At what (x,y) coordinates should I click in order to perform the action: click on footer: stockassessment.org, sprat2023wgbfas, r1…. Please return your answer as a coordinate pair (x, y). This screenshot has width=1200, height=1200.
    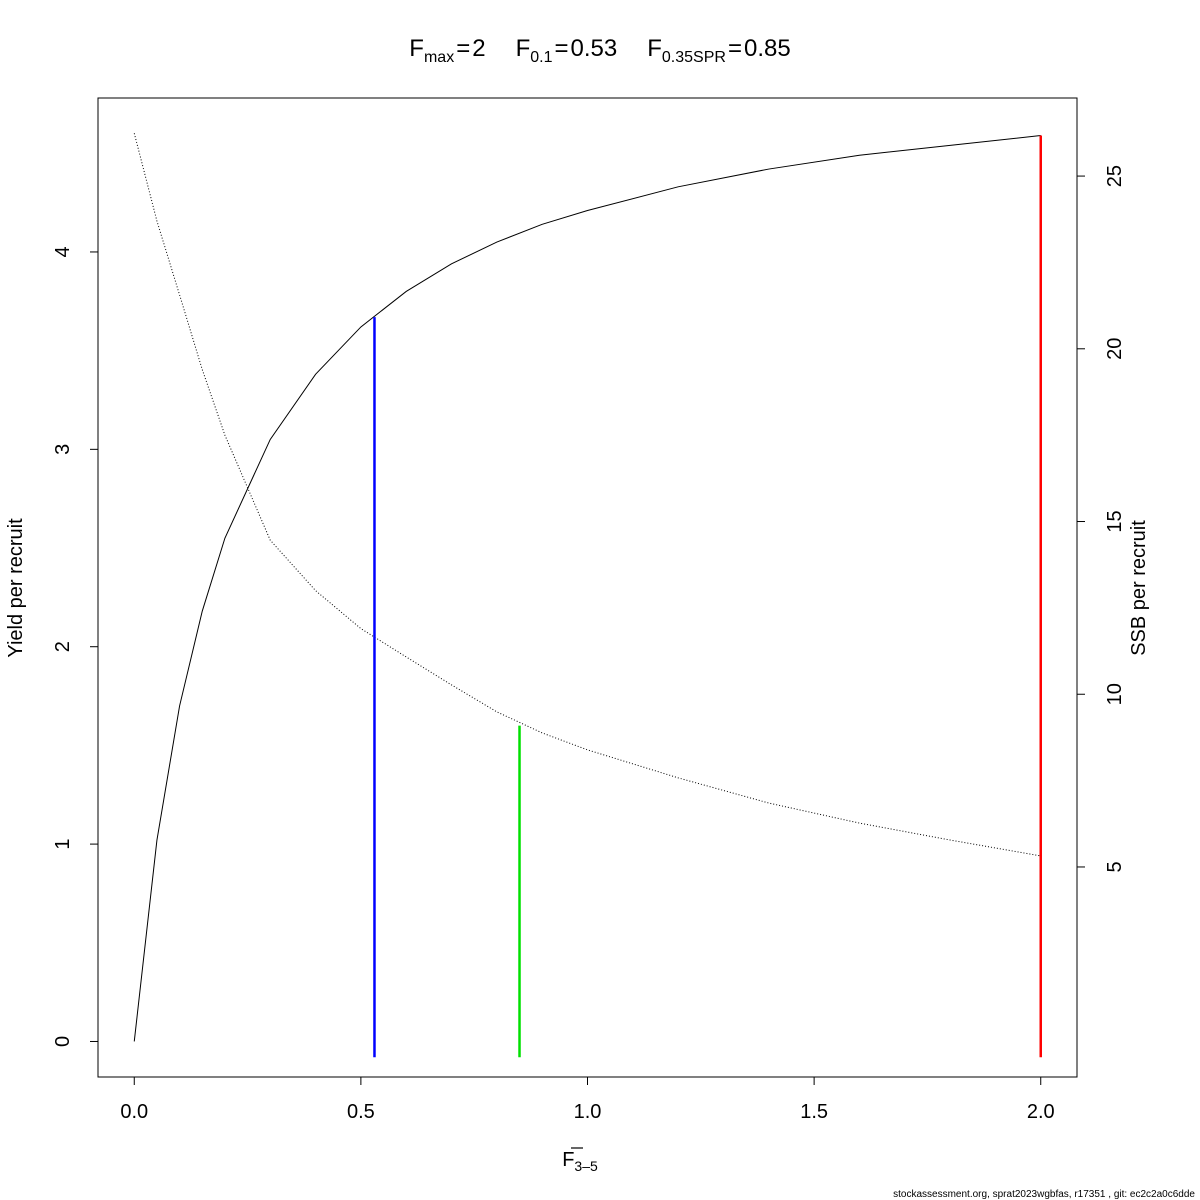
    Looking at the image, I should click on (1044, 1194).